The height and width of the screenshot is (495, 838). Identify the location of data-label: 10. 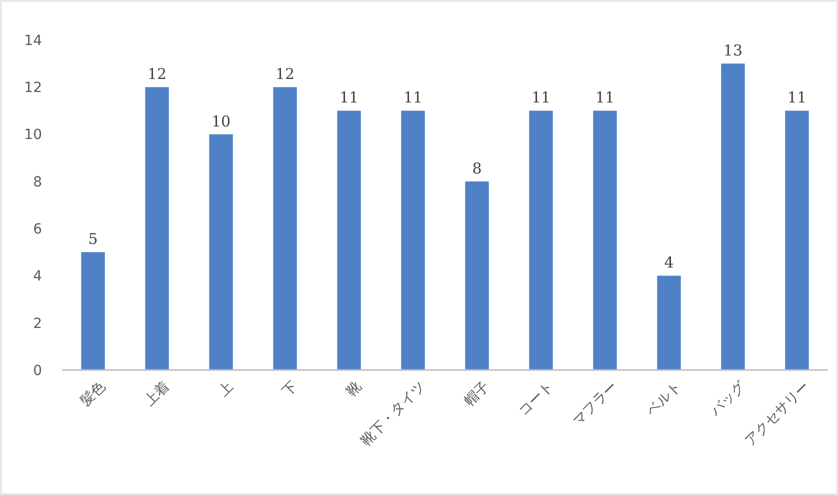
(221, 121).